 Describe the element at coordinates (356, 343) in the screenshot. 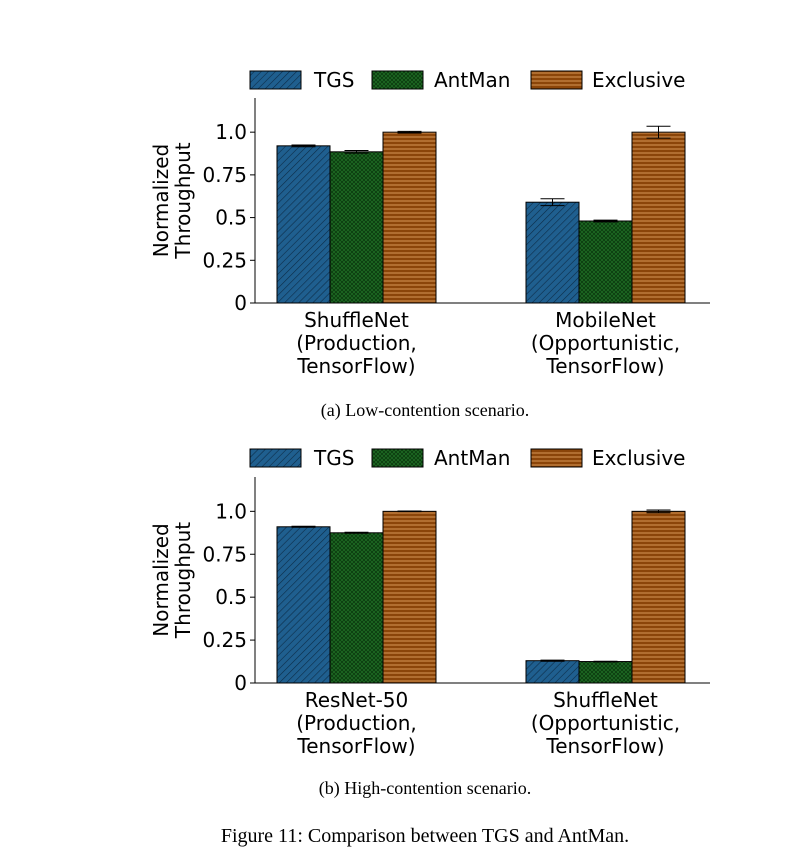

I see `x-category-label: ShuffleNet (Production, TensorFlow)` at that location.